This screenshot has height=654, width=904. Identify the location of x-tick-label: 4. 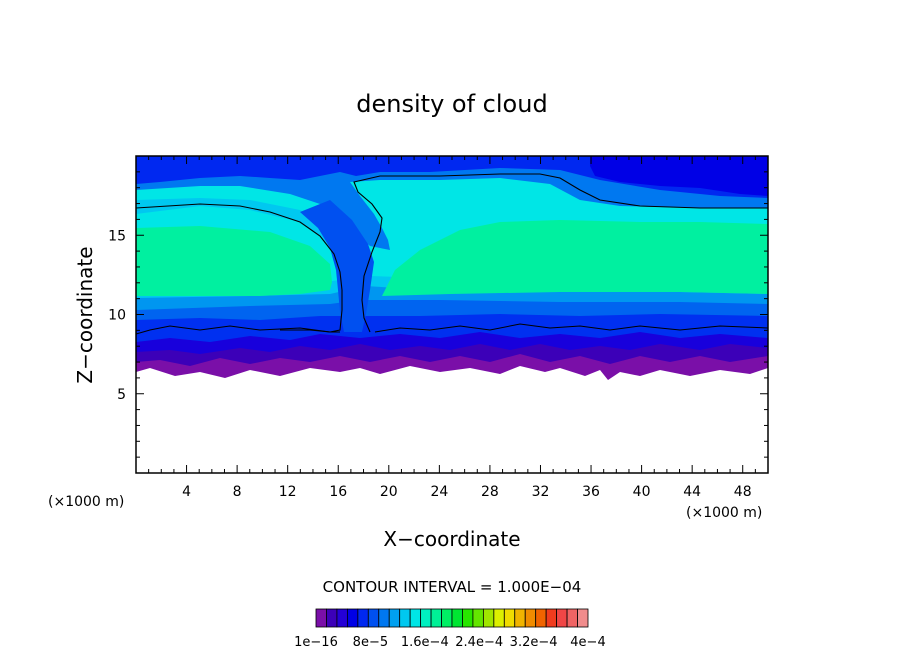
(186, 492).